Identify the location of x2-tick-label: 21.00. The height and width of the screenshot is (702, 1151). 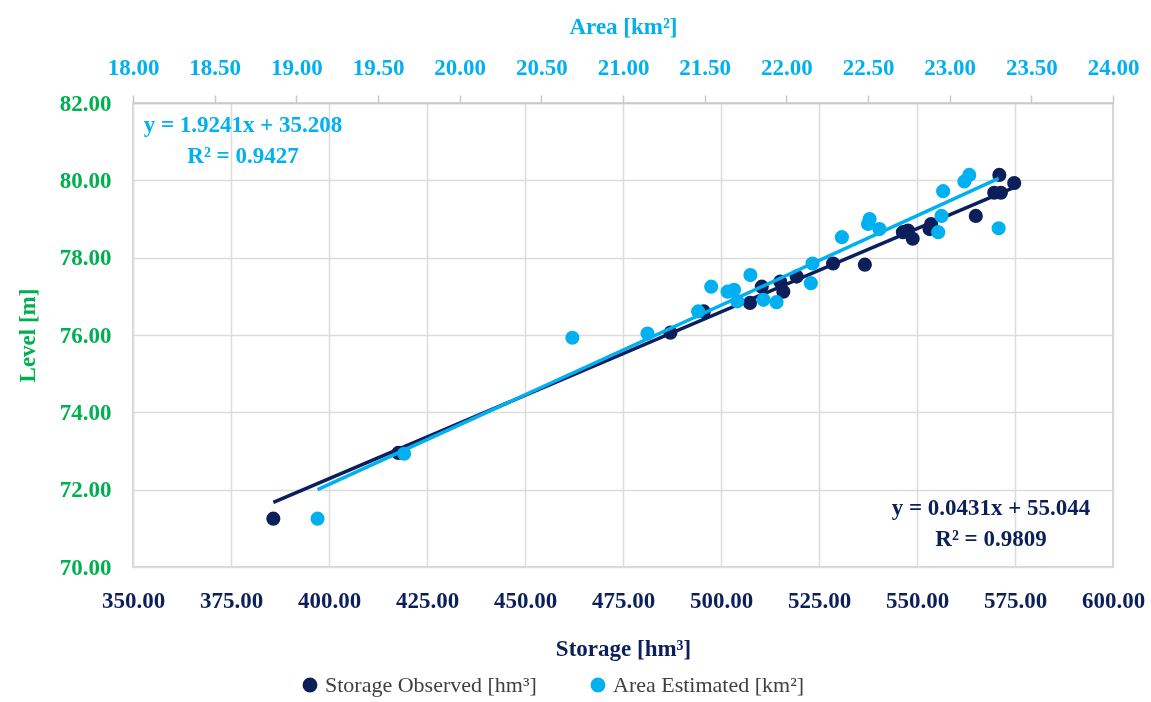
(623, 67).